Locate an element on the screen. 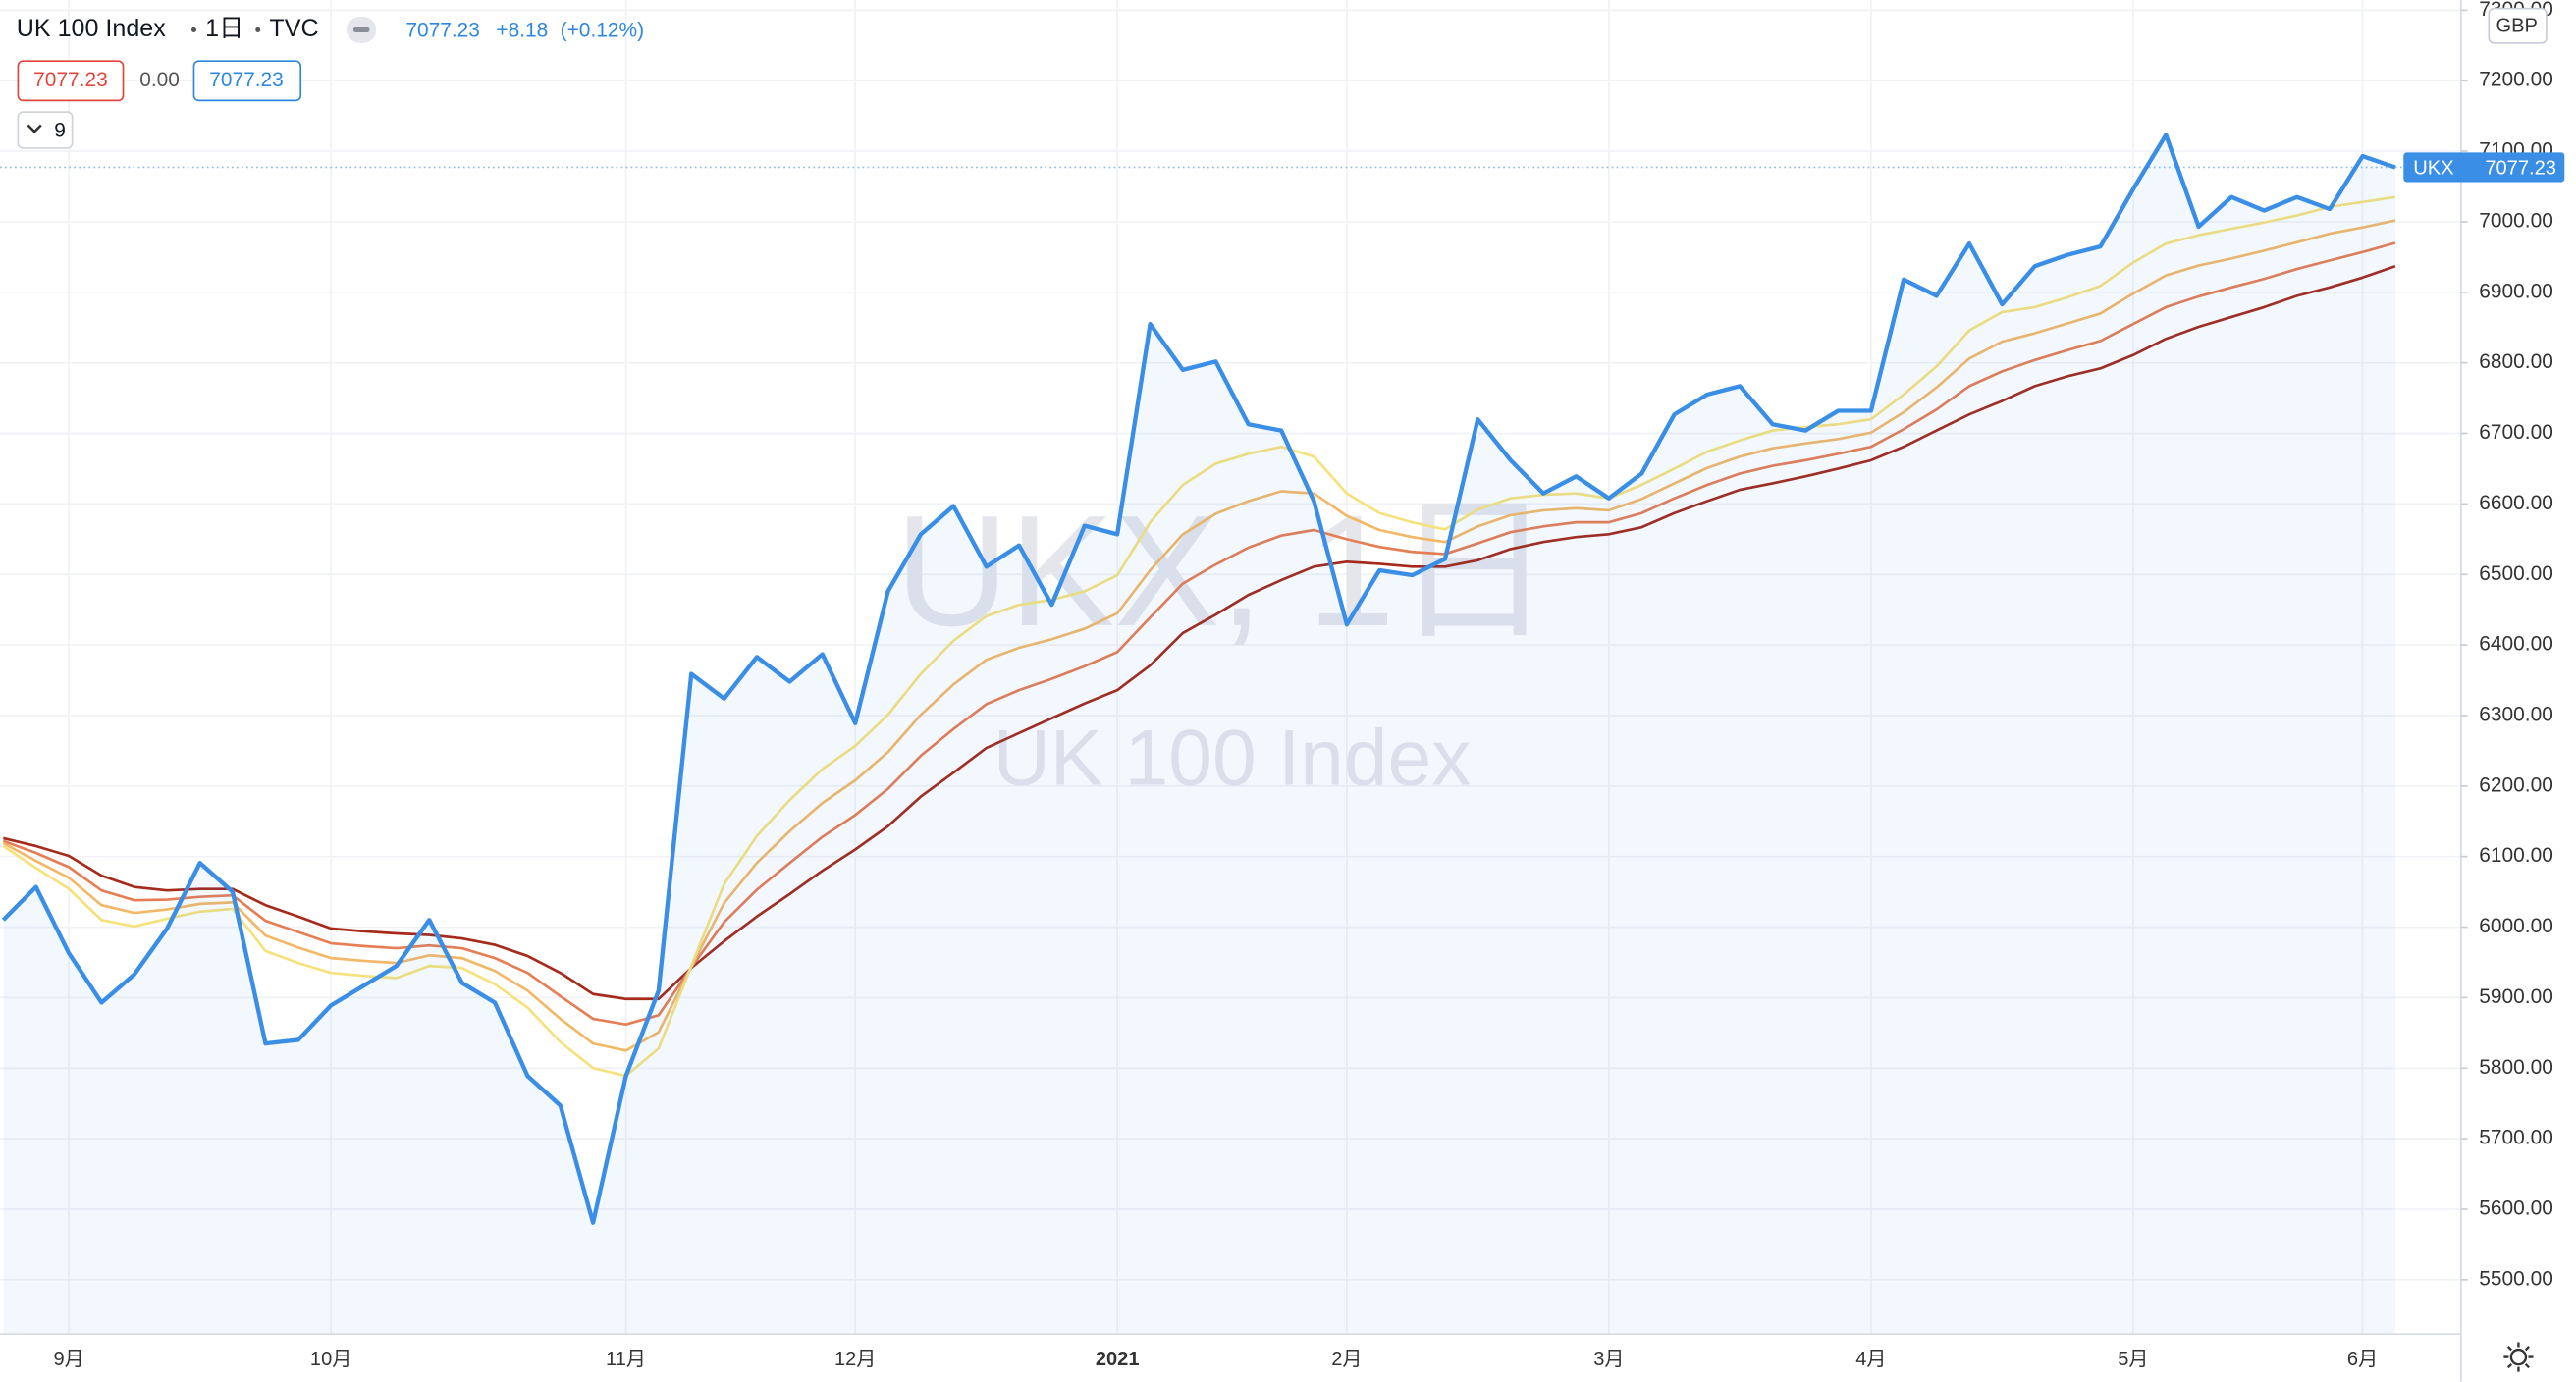 This screenshot has height=1382, width=2576. close-value: 7077.23 is located at coordinates (246, 80).